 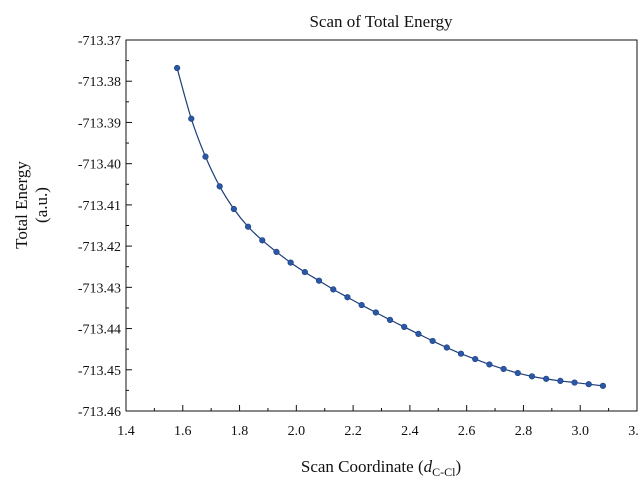 What do you see at coordinates (633, 431) in the screenshot?
I see `x-tick-label: 3.2` at bounding box center [633, 431].